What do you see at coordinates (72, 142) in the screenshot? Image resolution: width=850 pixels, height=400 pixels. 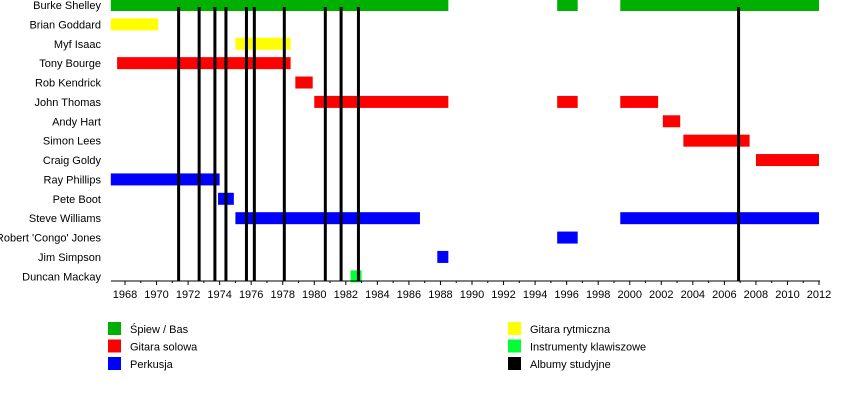 I see `member-label: Simon Lees` at bounding box center [72, 142].